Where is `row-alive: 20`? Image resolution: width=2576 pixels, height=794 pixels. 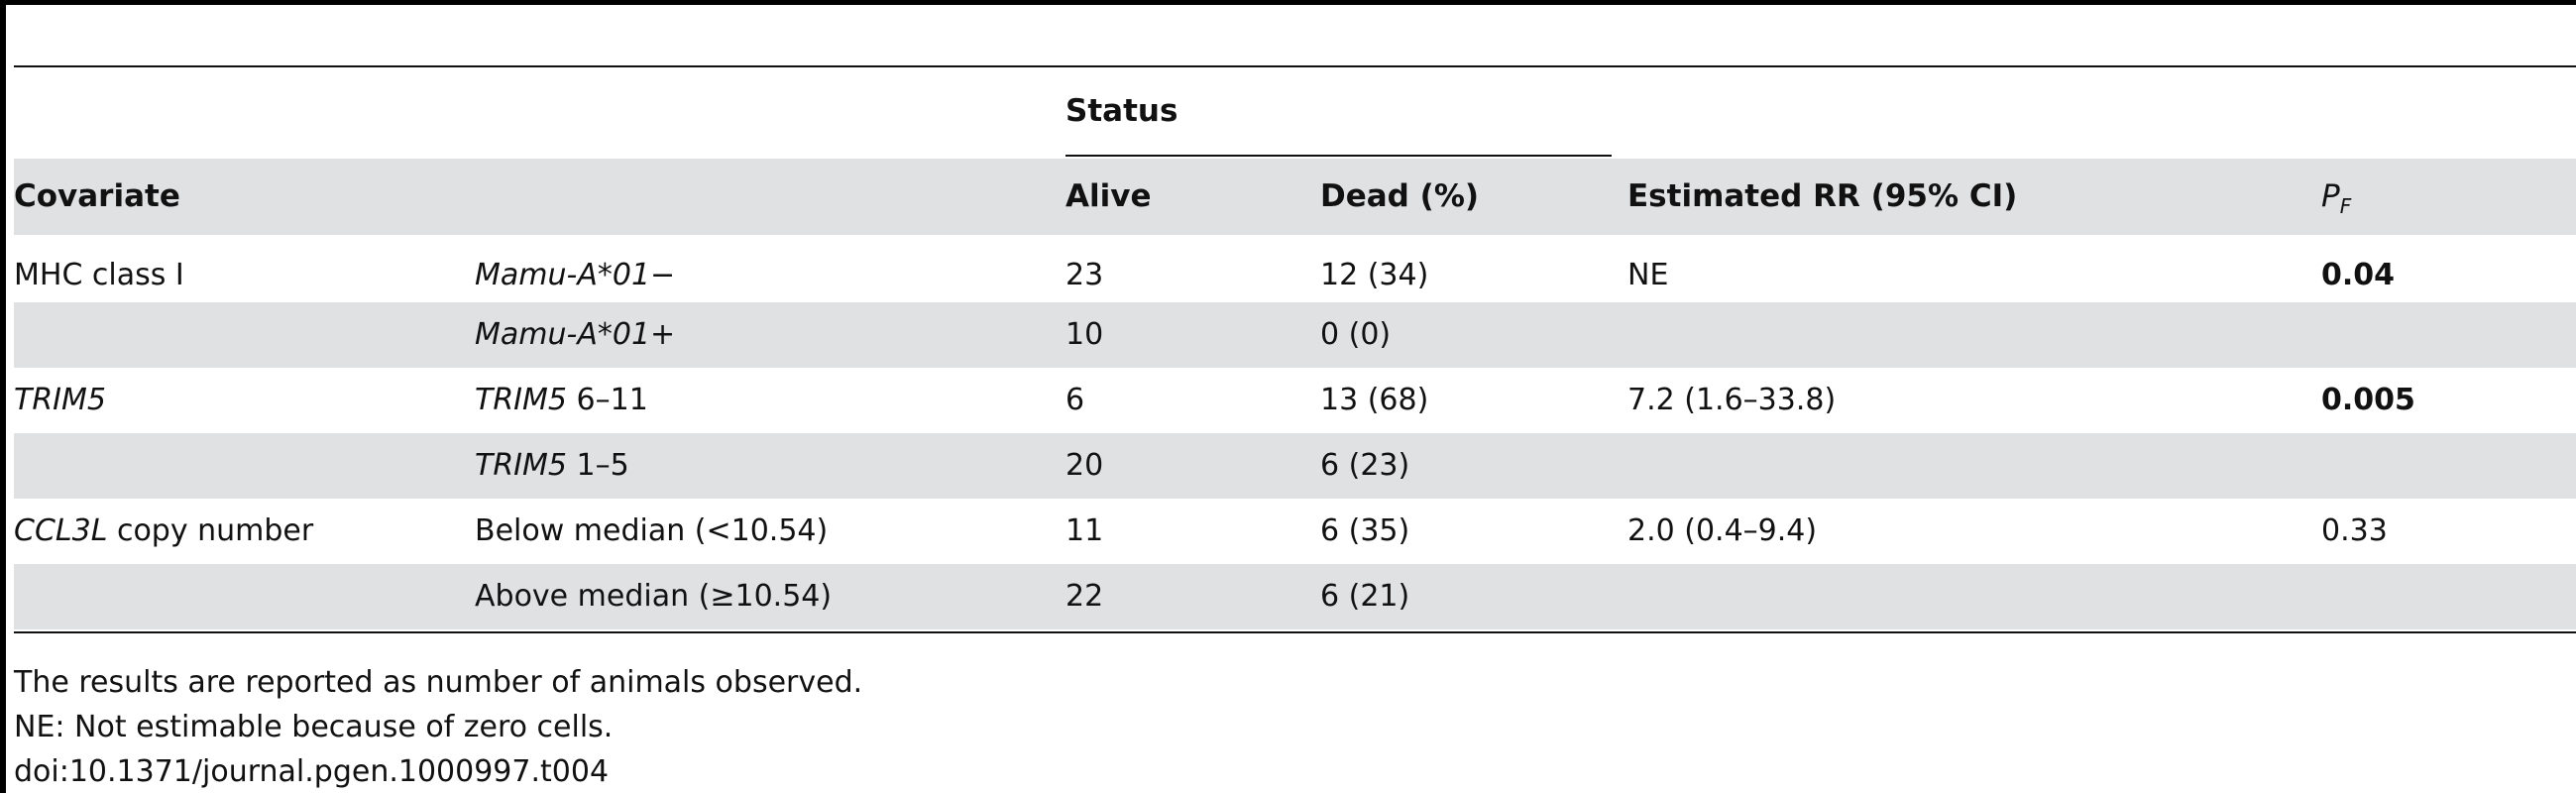
row-alive: 20 is located at coordinates (1084, 465).